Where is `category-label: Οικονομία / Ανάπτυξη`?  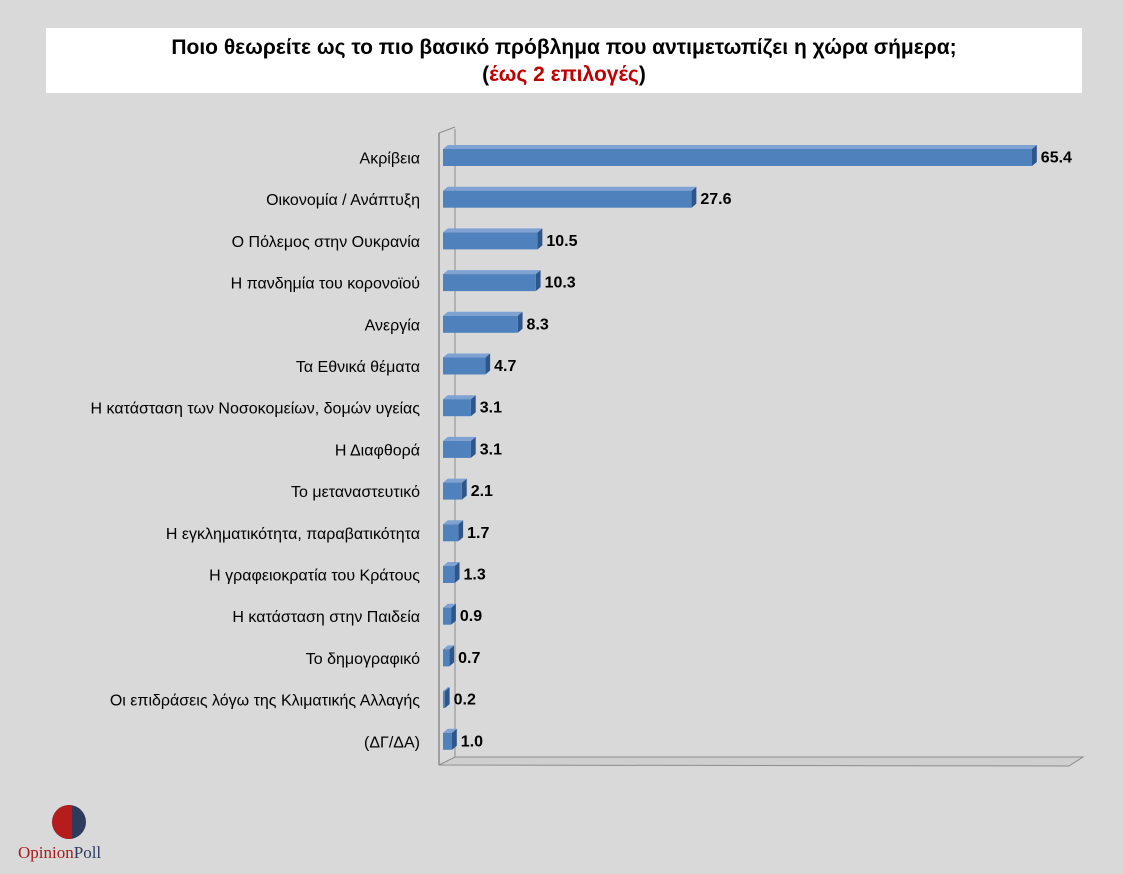 category-label: Οικονομία / Ανάπτυξη is located at coordinates (343, 200).